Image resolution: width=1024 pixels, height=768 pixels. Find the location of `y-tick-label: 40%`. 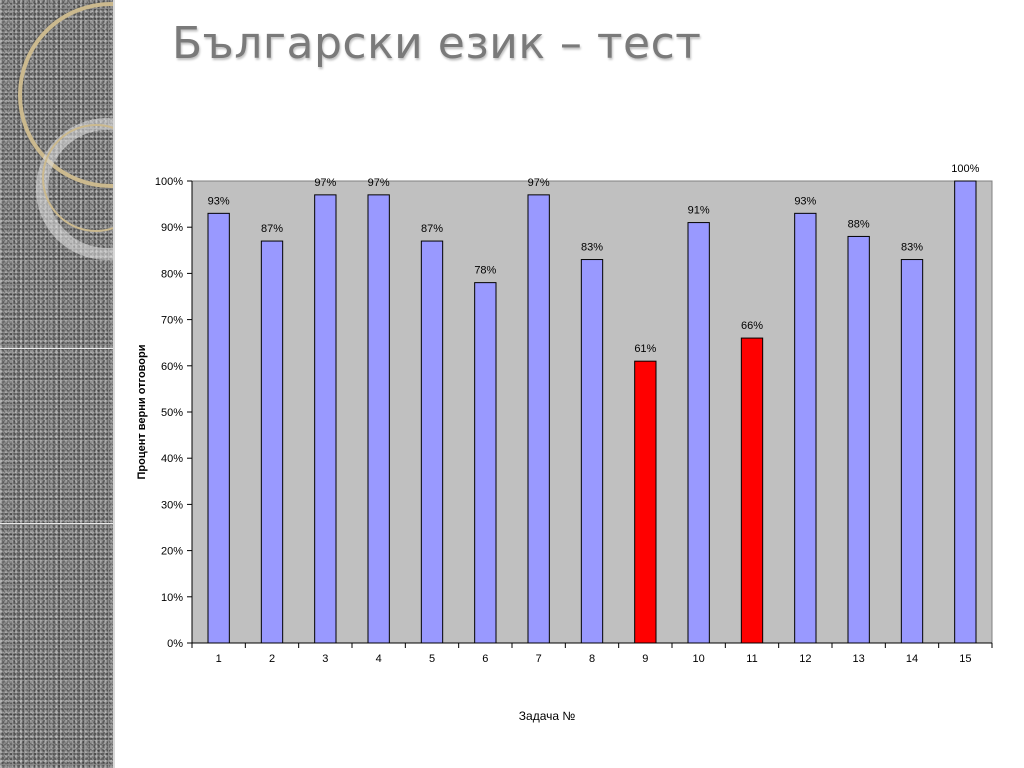

y-tick-label: 40% is located at coordinates (172, 459).